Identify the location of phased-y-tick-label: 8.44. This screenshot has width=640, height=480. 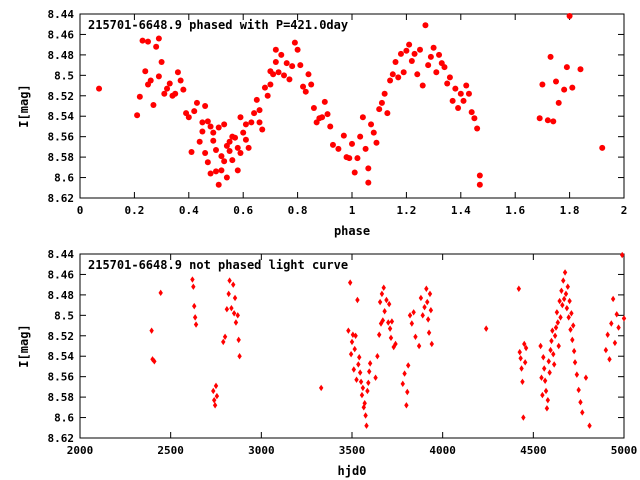
(61, 14).